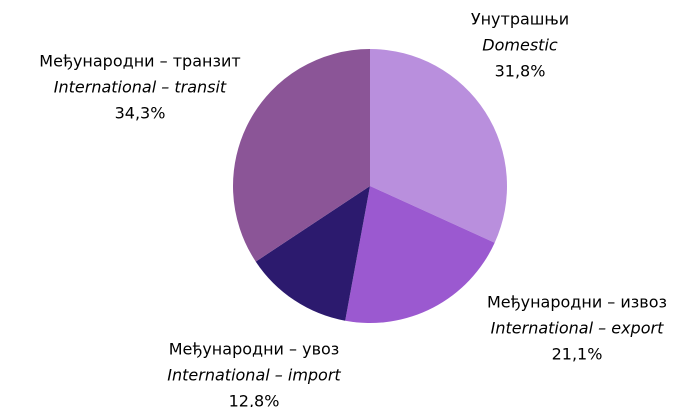 This screenshot has width=684, height=407. I want to click on value-label: 34,3%, so click(140, 113).